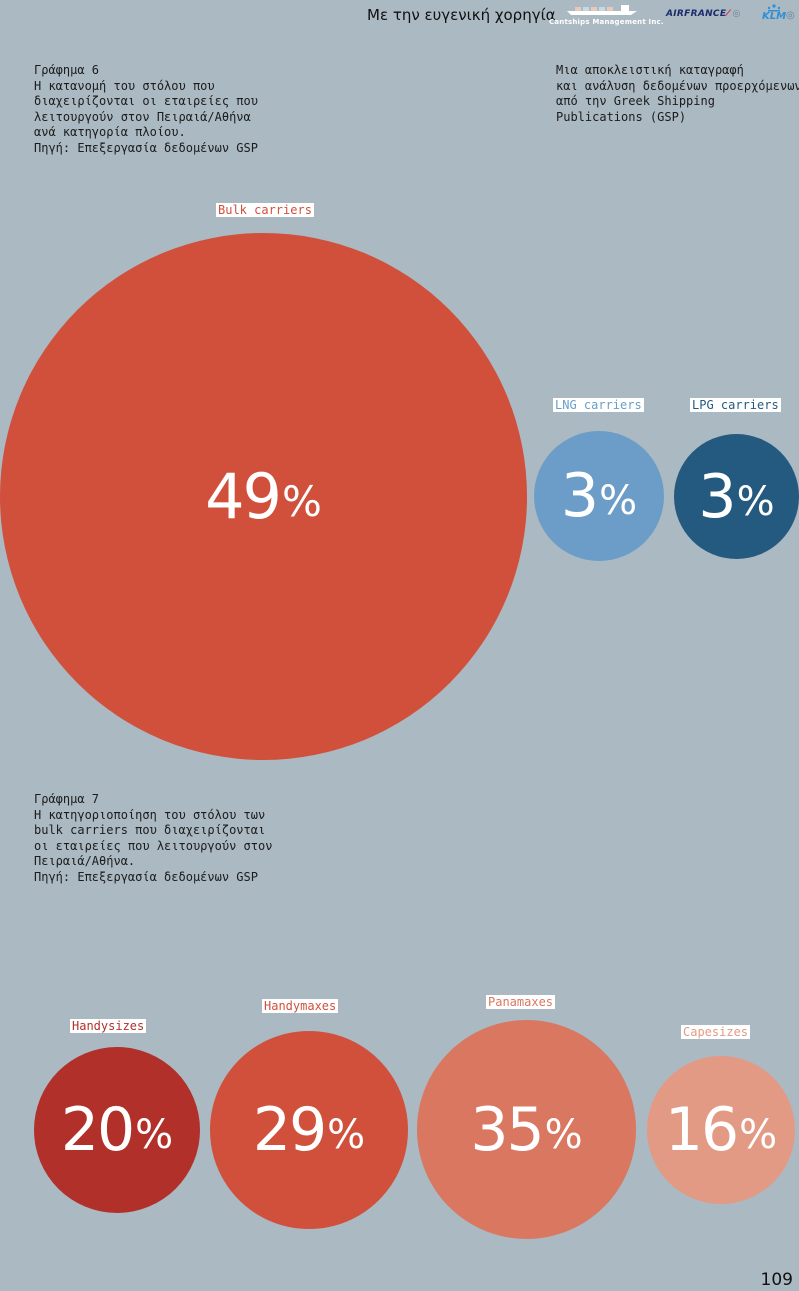 This screenshot has width=799, height=1291. Describe the element at coordinates (461, 15) in the screenshot. I see `sponsor-text: Με την ευγενική χορηγία` at that location.